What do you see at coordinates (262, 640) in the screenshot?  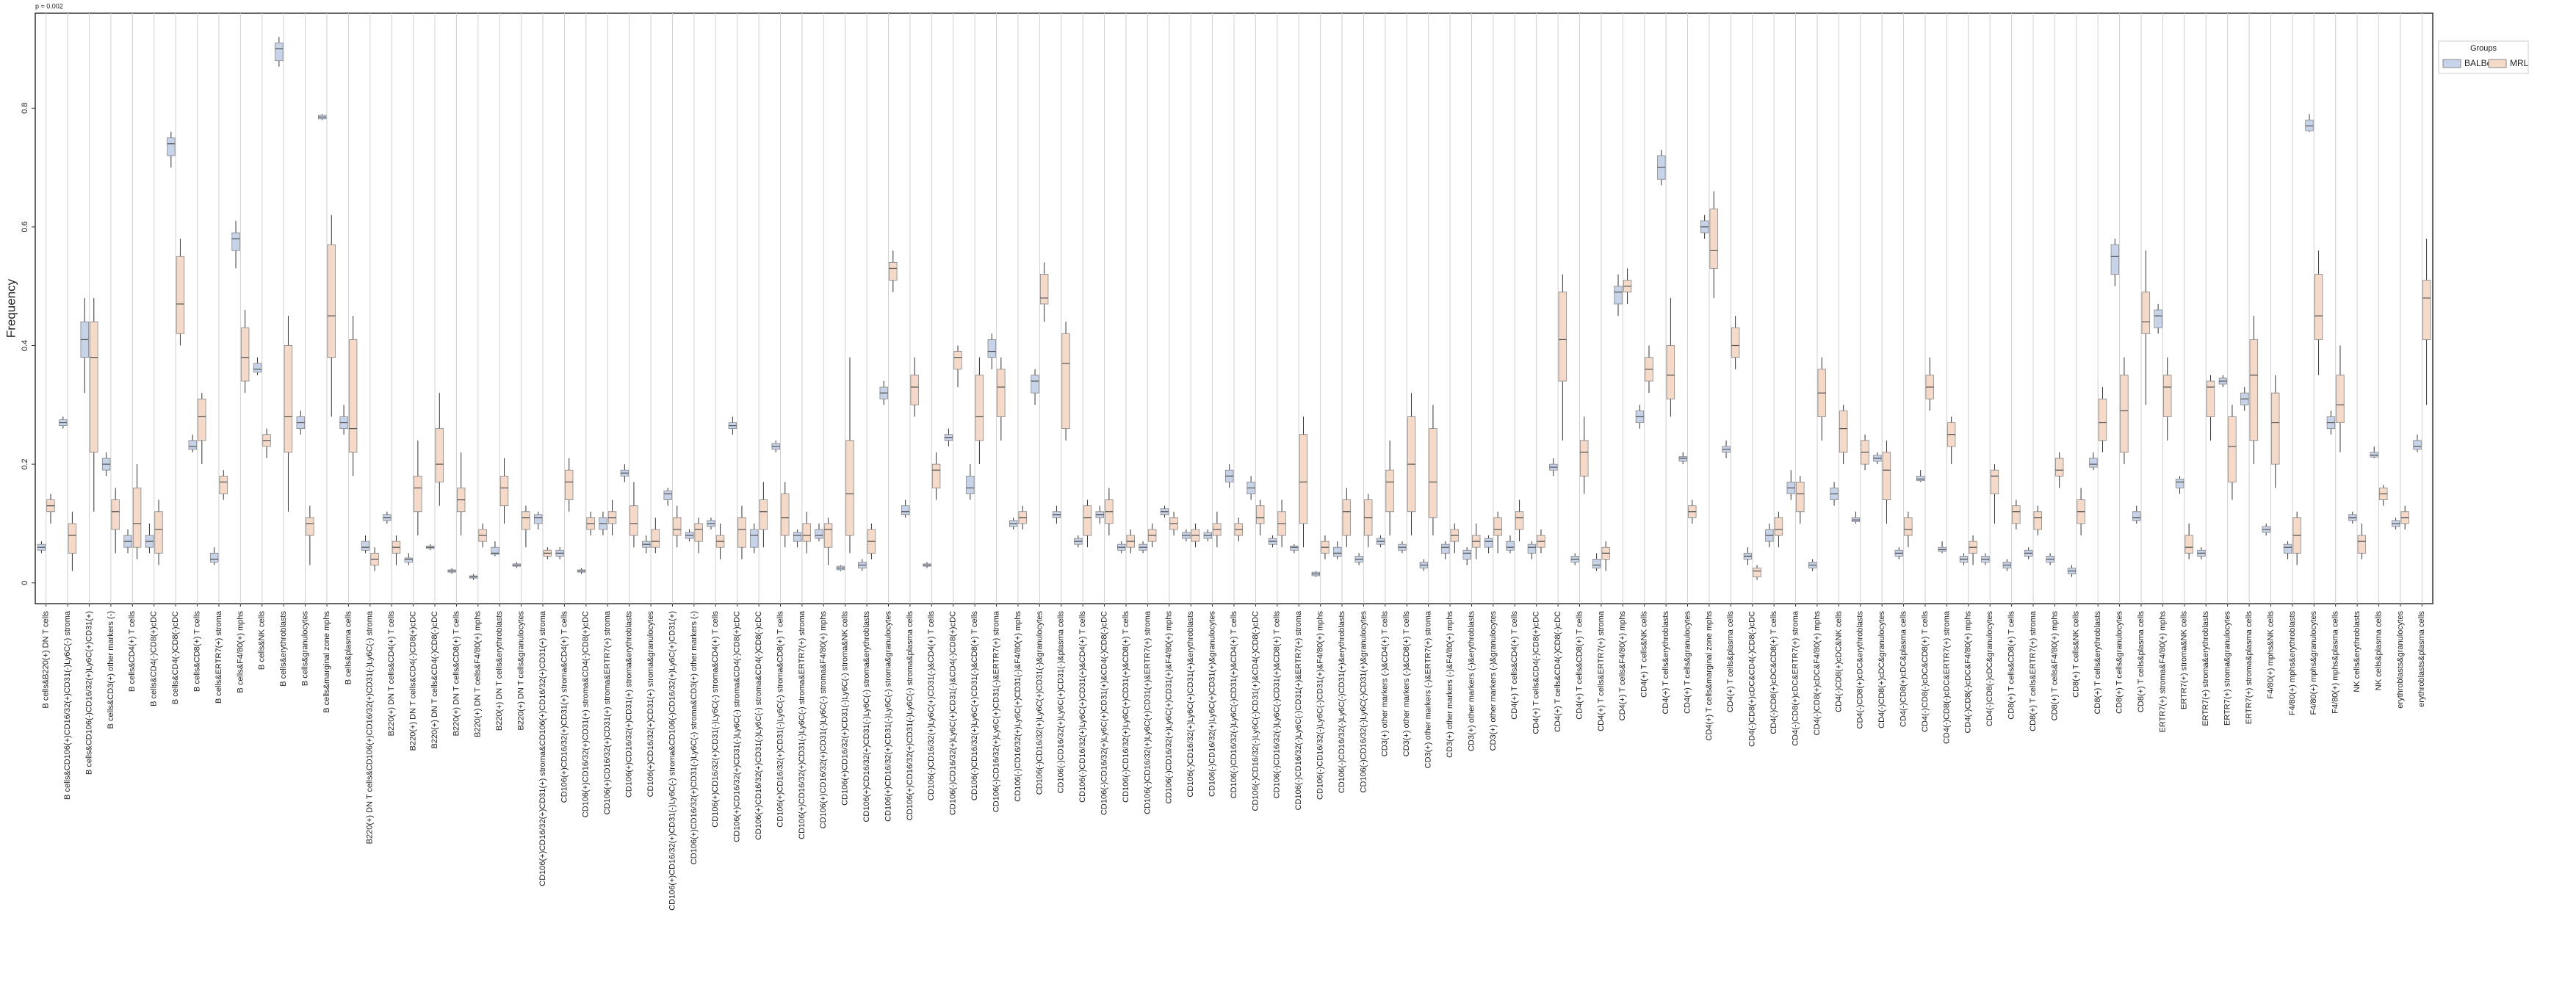 I see `x-tick-label: B cells&NK cells` at bounding box center [262, 640].